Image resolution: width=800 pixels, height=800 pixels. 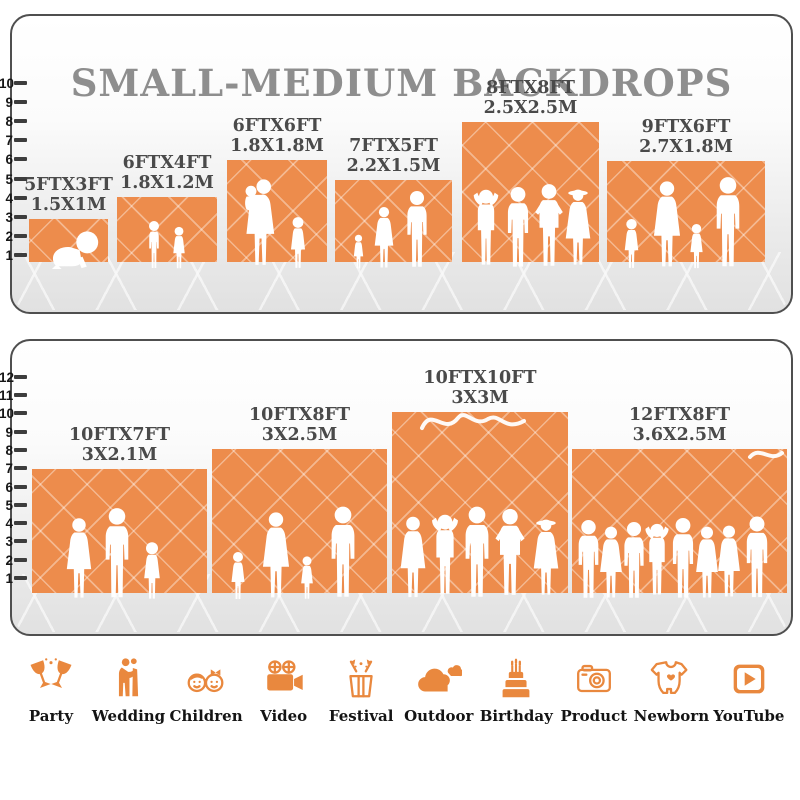 I want to click on silhouette-boy, so click(x=154, y=244).